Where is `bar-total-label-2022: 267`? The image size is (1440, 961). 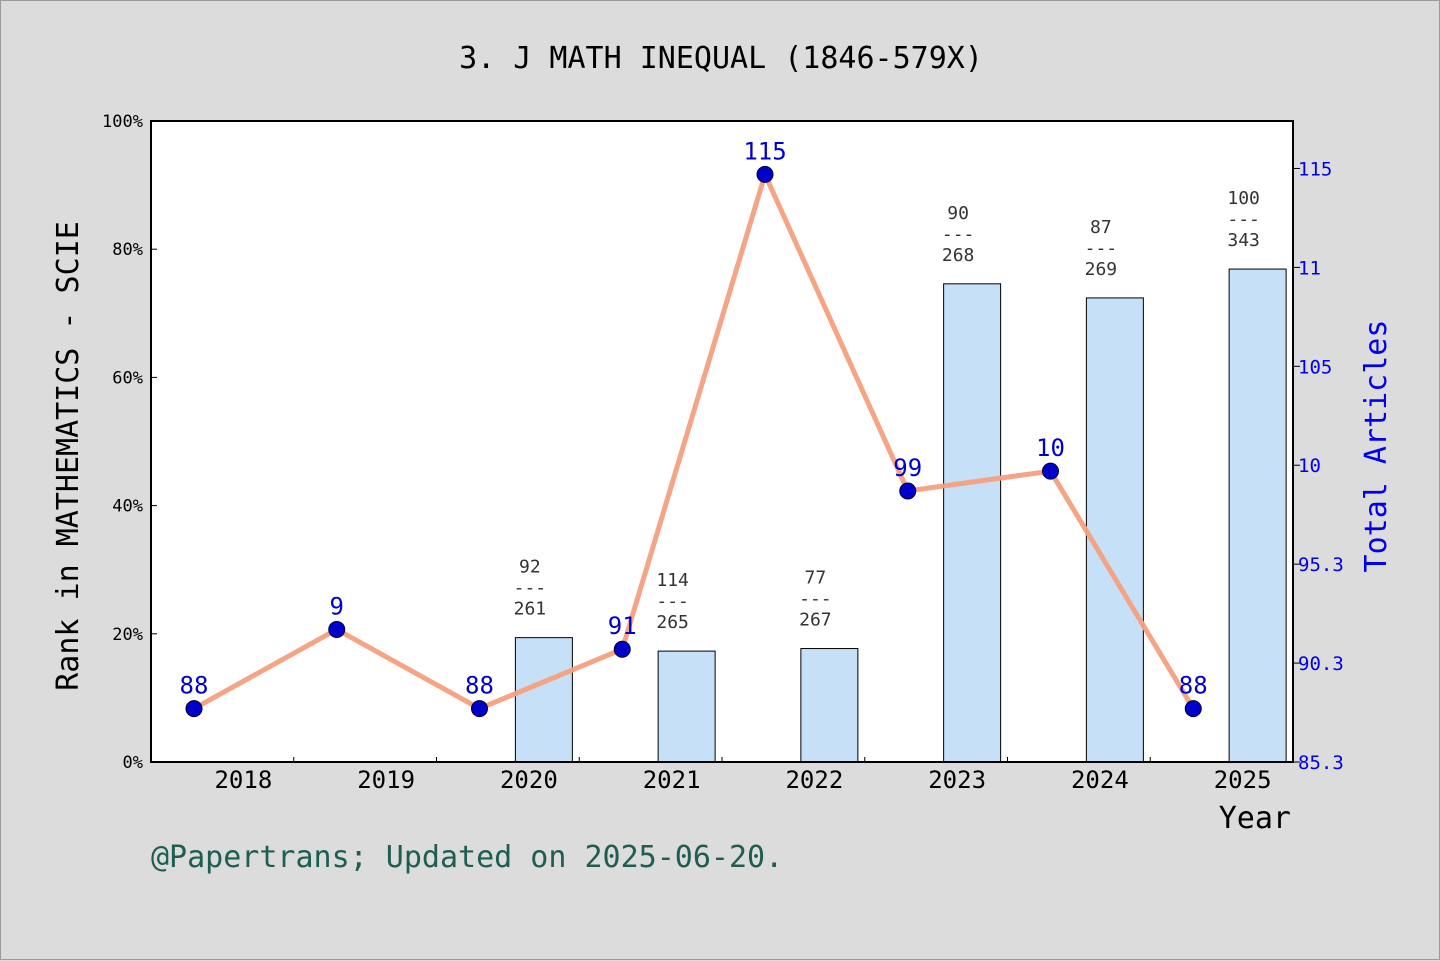 bar-total-label-2022: 267 is located at coordinates (815, 620).